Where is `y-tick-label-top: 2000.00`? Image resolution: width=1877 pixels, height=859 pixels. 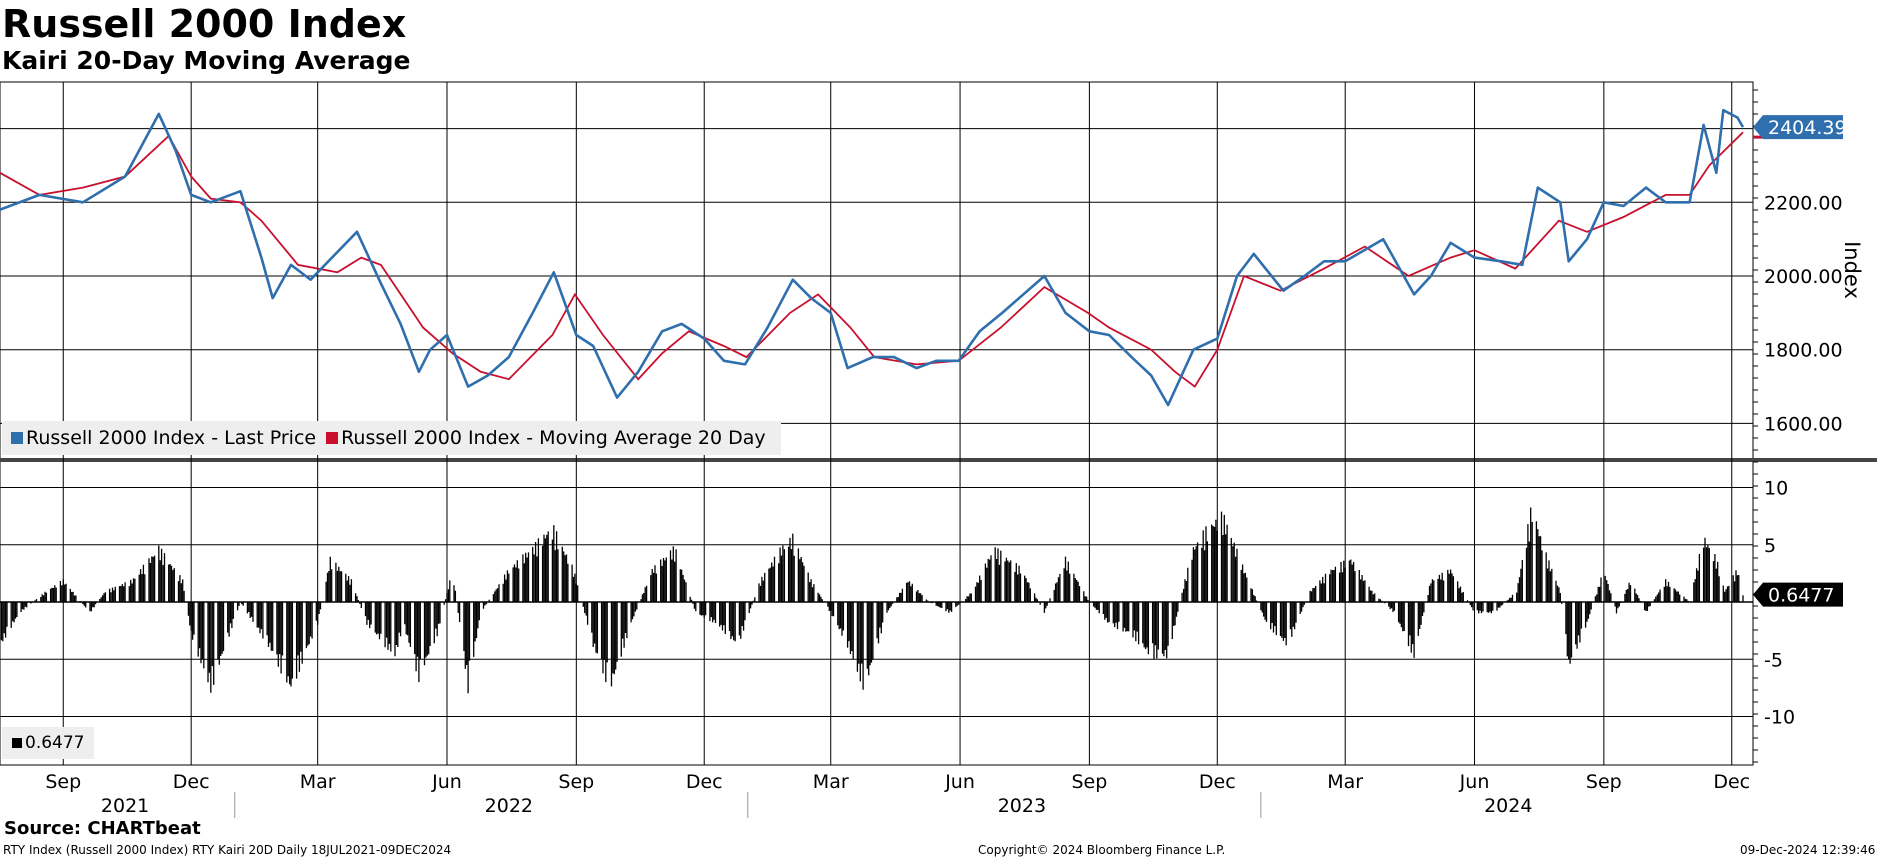 y-tick-label-top: 2000.00 is located at coordinates (1803, 277).